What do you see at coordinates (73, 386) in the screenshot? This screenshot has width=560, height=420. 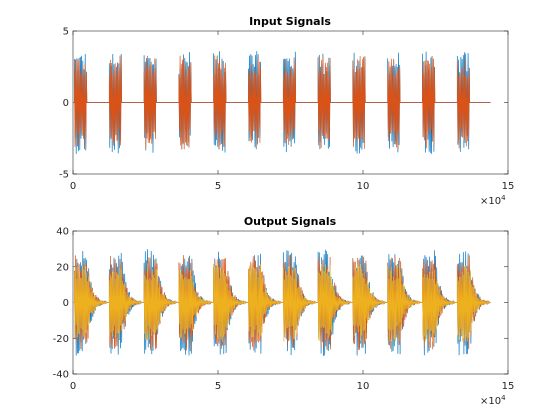 I see `output-x-tick-label: 0` at bounding box center [73, 386].